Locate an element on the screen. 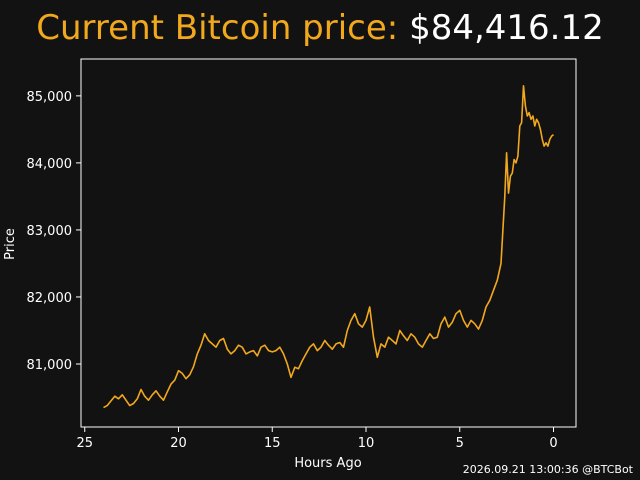 This screenshot has width=640, height=480. y-tick-label: 83,000 is located at coordinates (50, 231).